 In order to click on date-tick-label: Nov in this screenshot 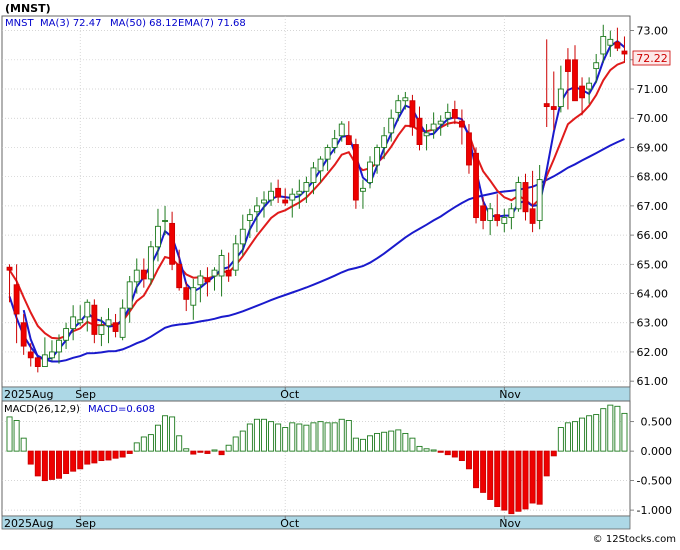, I will do `click(510, 523)`.